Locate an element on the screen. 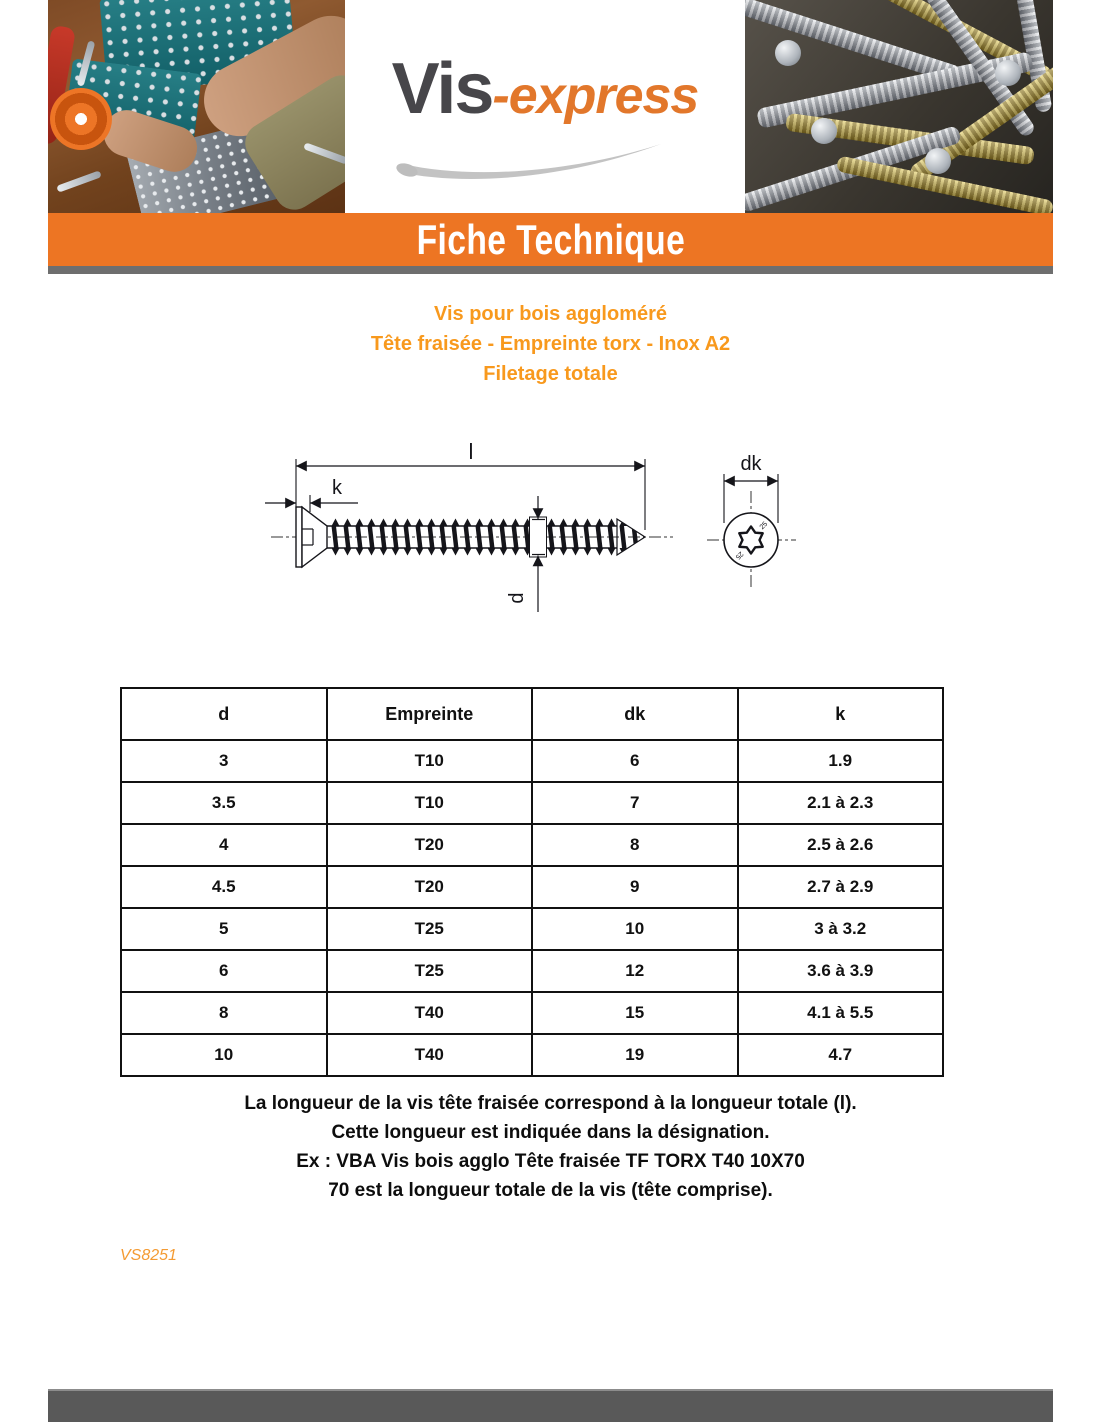  dimension-label-k: k is located at coordinates (337, 488).